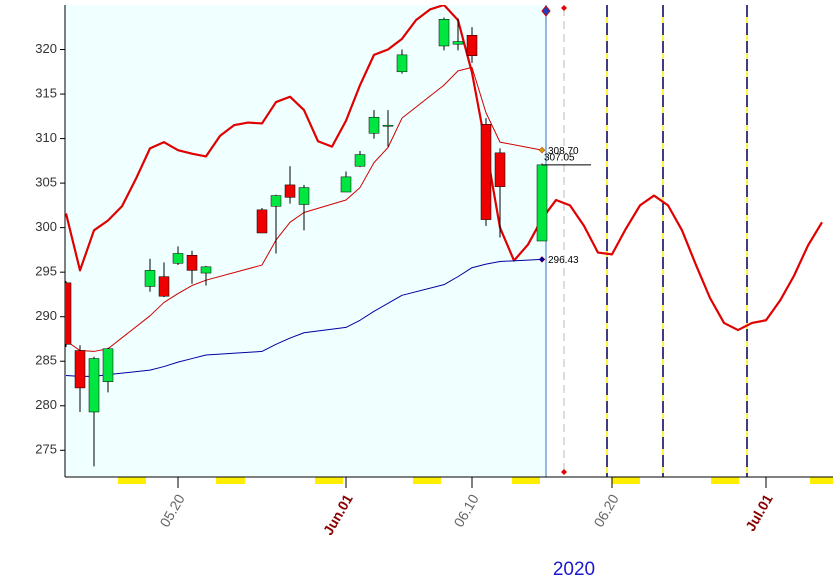  I want to click on y-tick-label: 310, so click(46, 137).